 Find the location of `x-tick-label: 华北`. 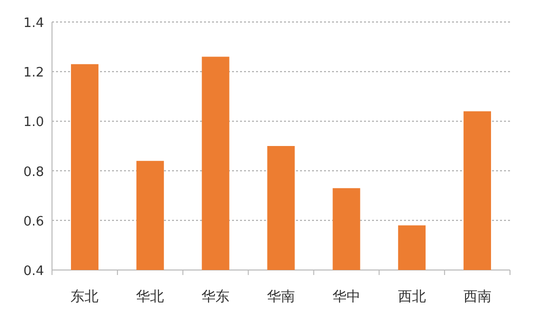

x-tick-label: 华北 is located at coordinates (150, 297).